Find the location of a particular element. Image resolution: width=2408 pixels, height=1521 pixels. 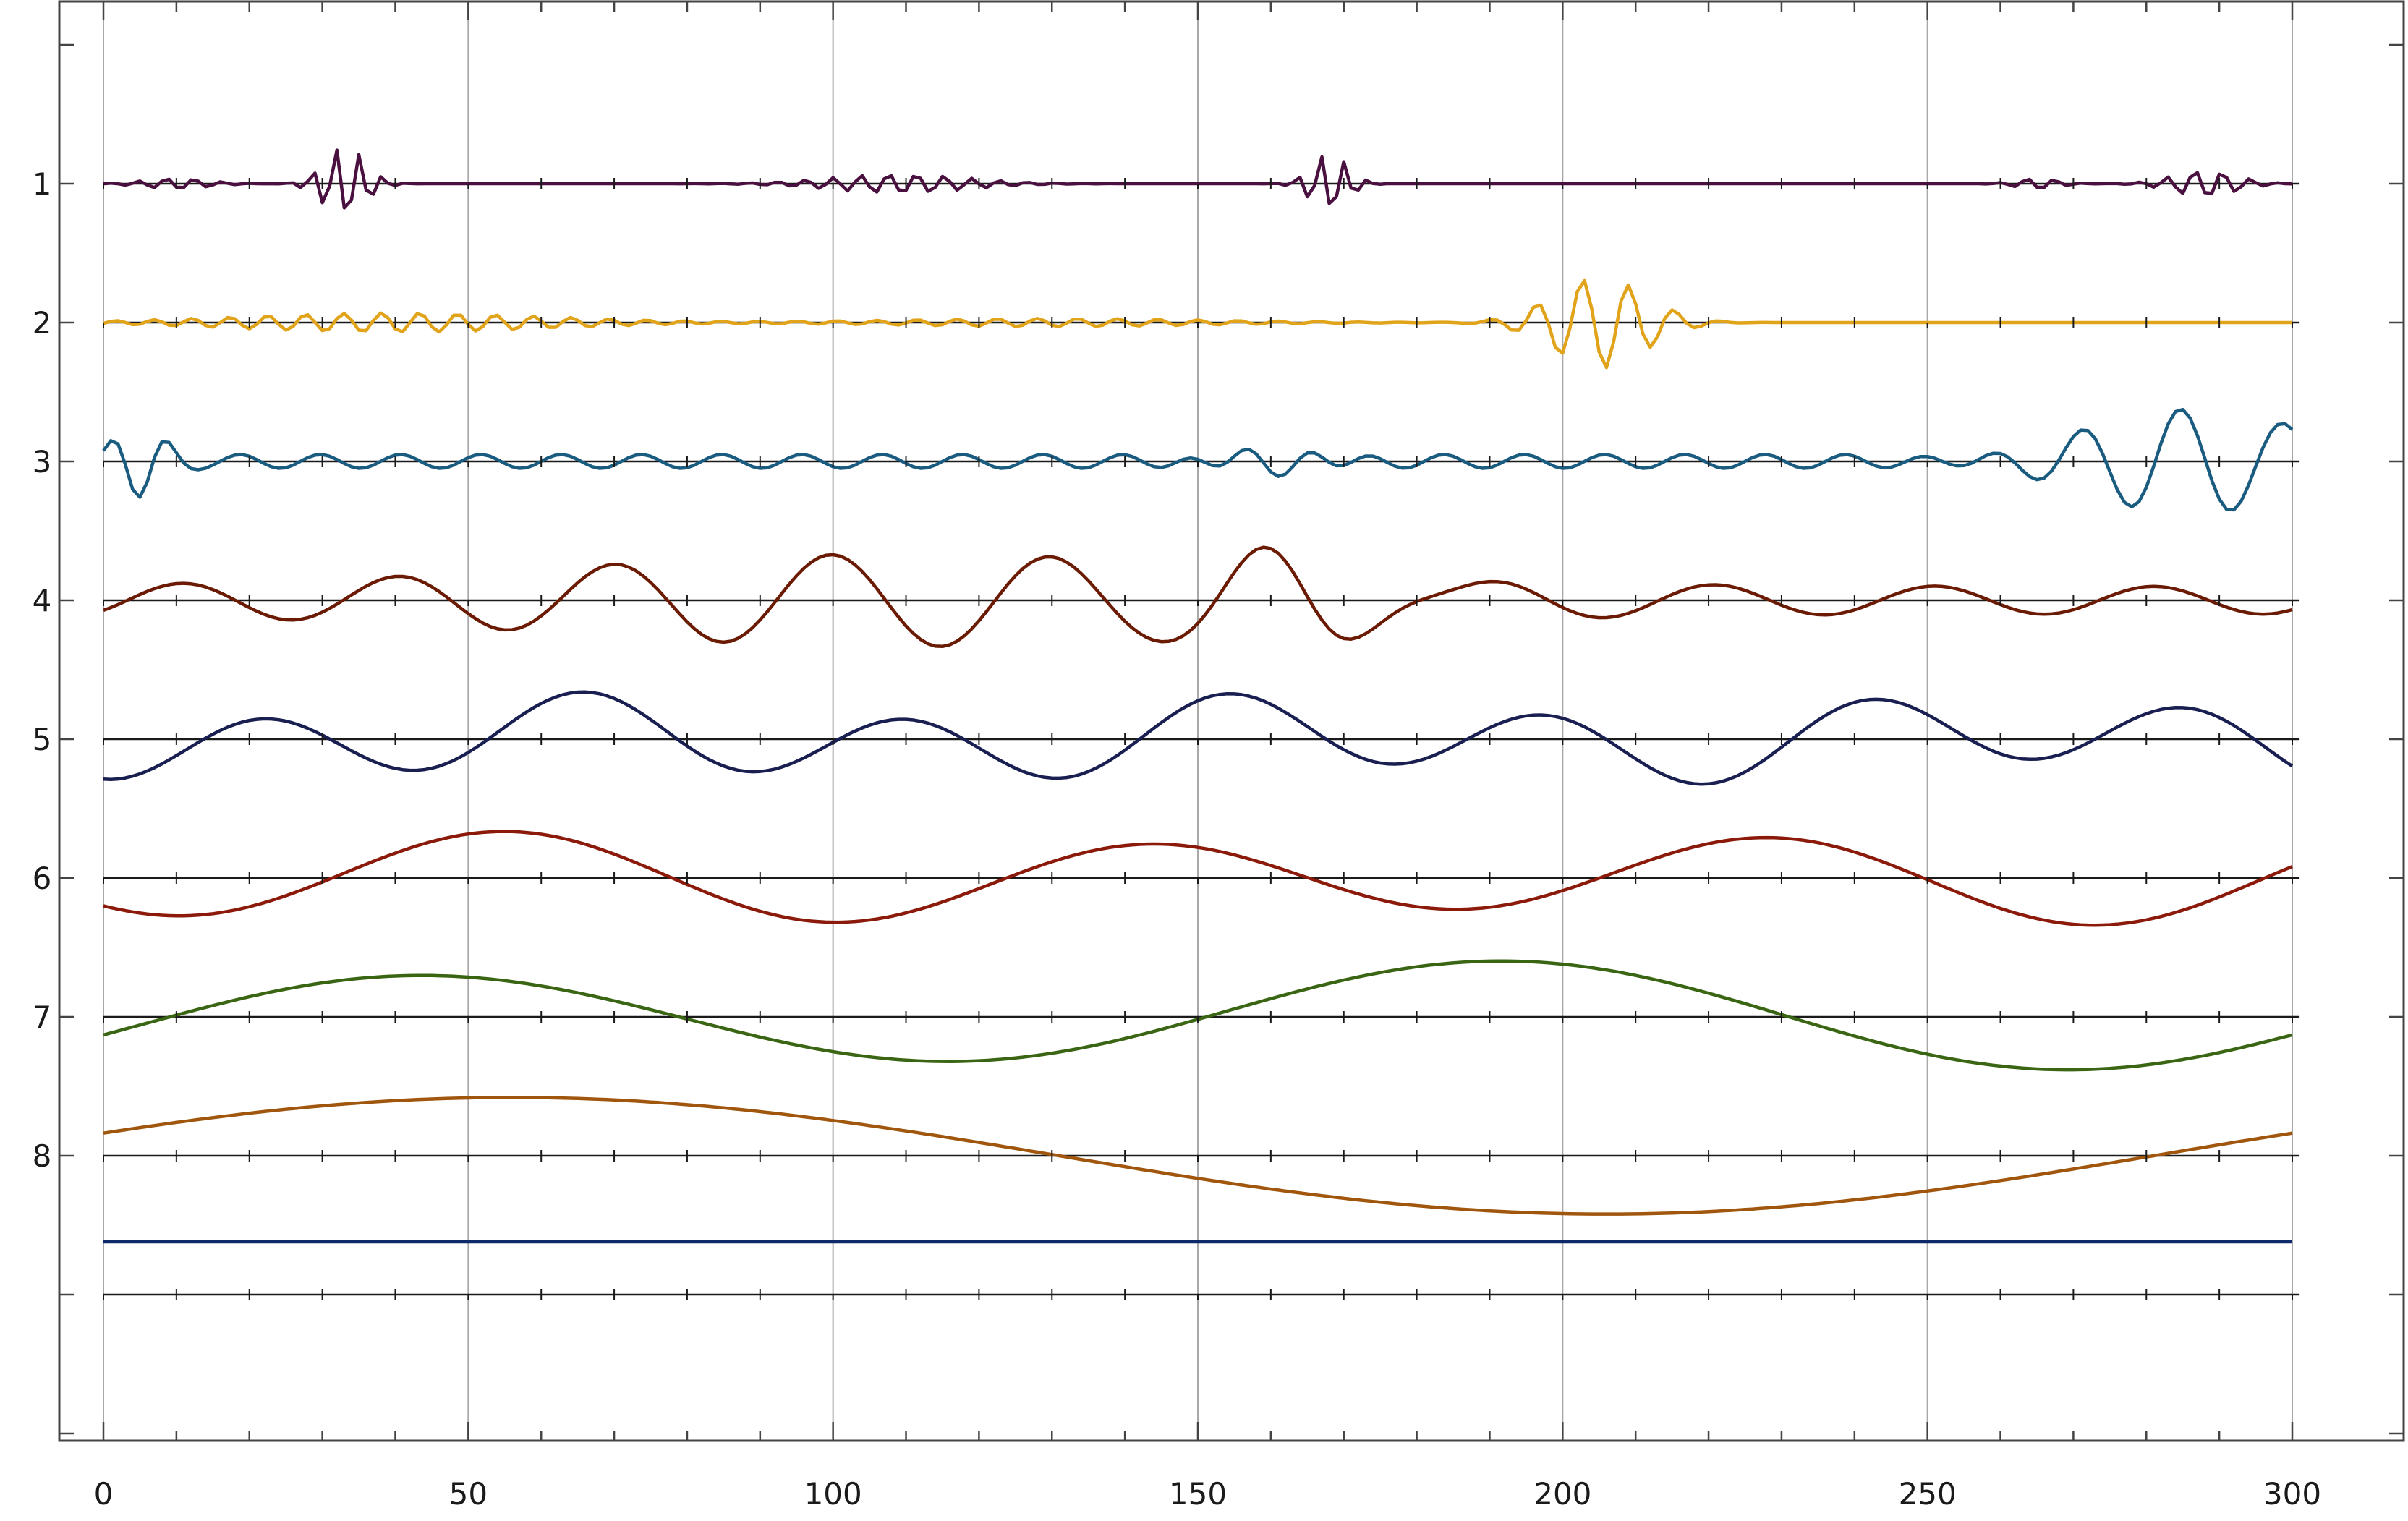

x-tick-label: 200 is located at coordinates (1562, 1494).